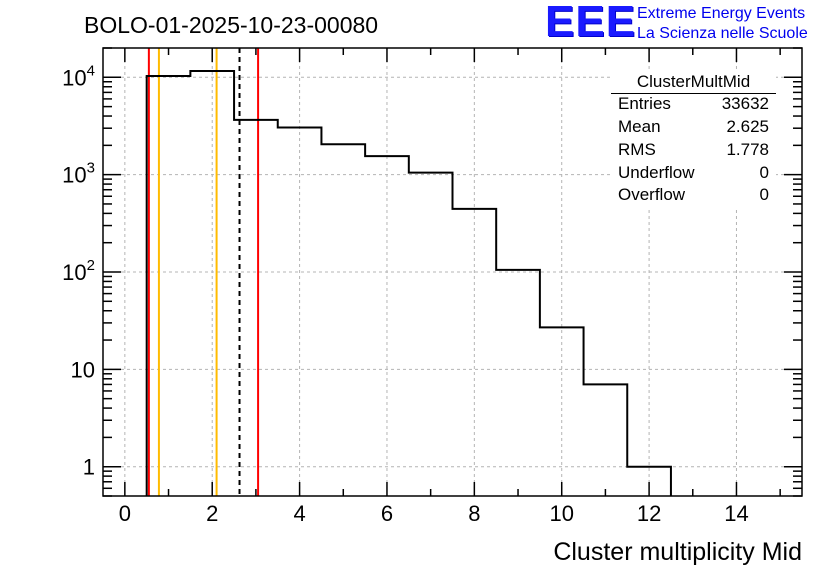 Image resolution: width=836 pixels, height=572 pixels. What do you see at coordinates (677, 552) in the screenshot?
I see `x-axis-title: Cluster multiplicity Mid` at bounding box center [677, 552].